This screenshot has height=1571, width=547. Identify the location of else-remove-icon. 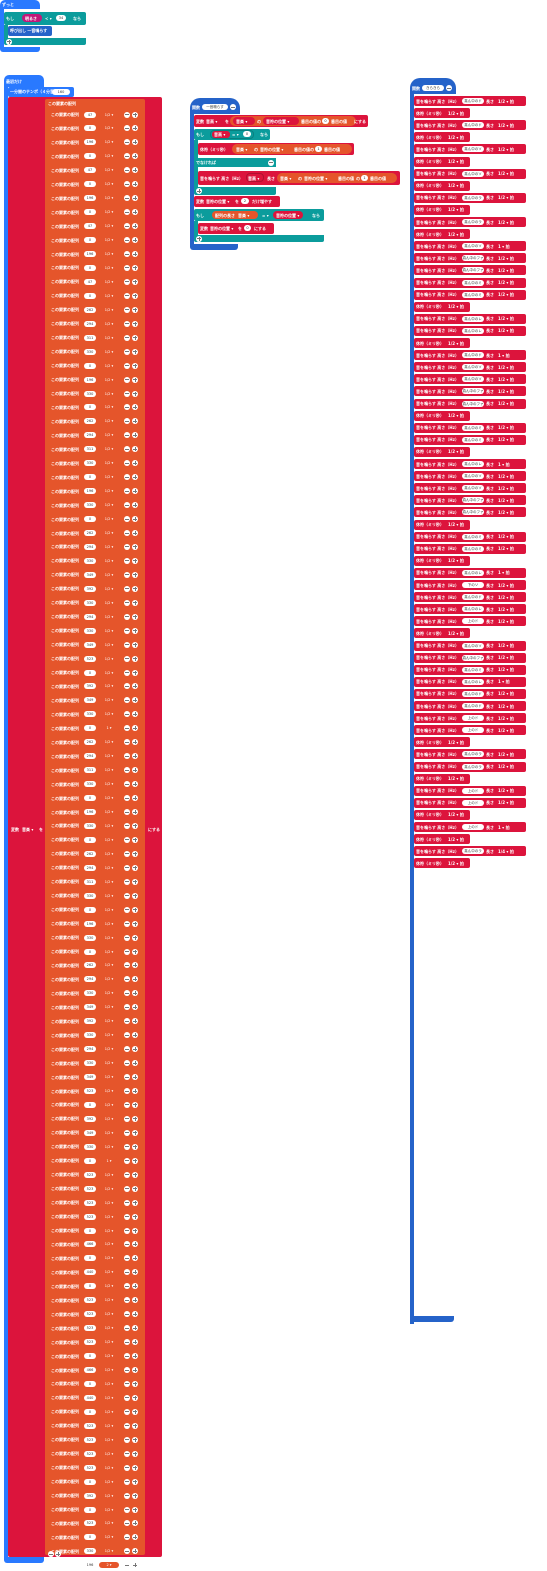
(271, 162).